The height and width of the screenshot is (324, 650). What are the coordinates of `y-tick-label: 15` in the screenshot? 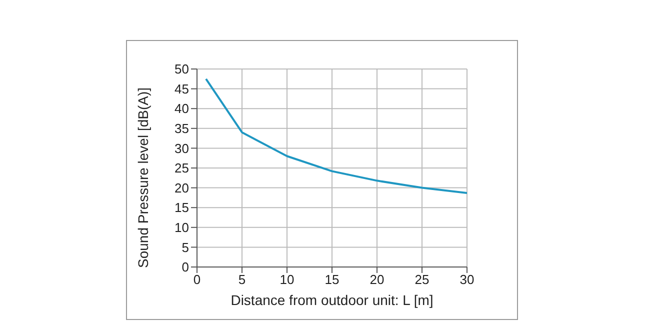 It's located at (181, 208).